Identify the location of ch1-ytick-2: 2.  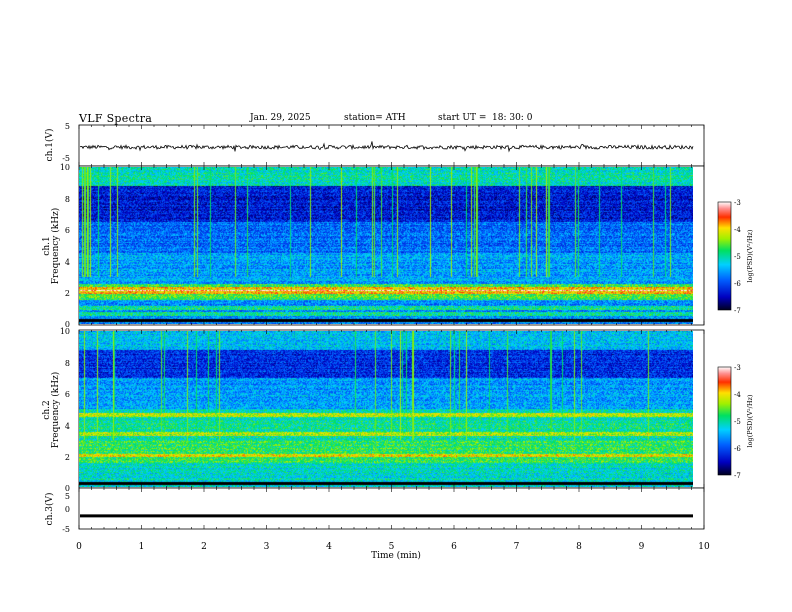
(67, 293).